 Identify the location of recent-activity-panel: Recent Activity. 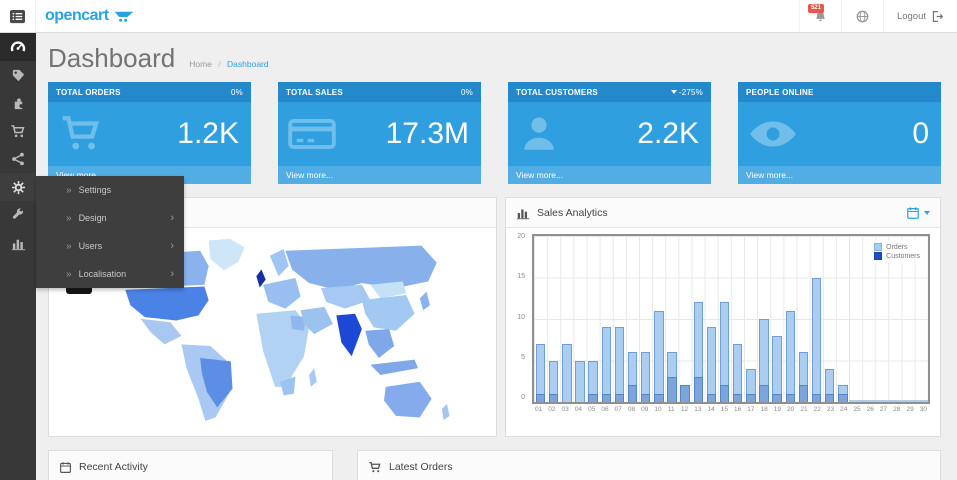
(190, 465).